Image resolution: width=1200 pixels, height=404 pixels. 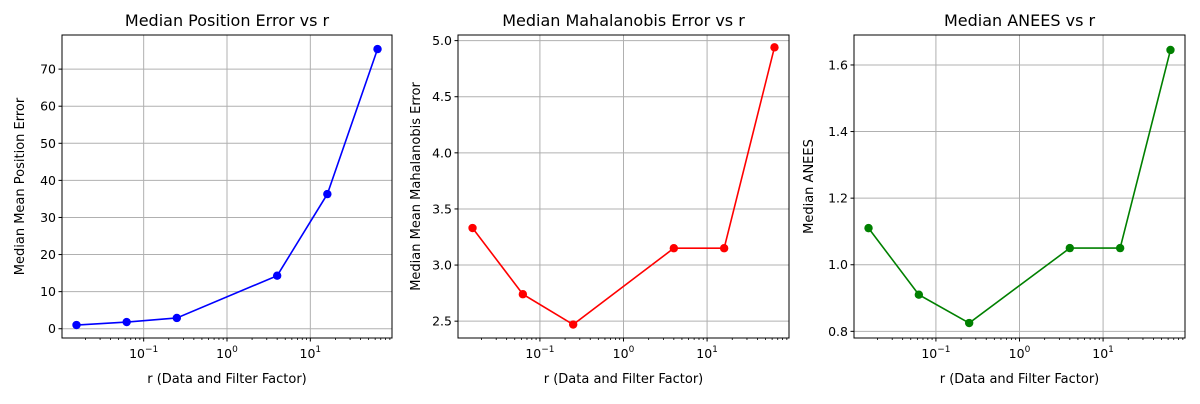 I want to click on y-tick-label: 50, so click(x=48, y=143).